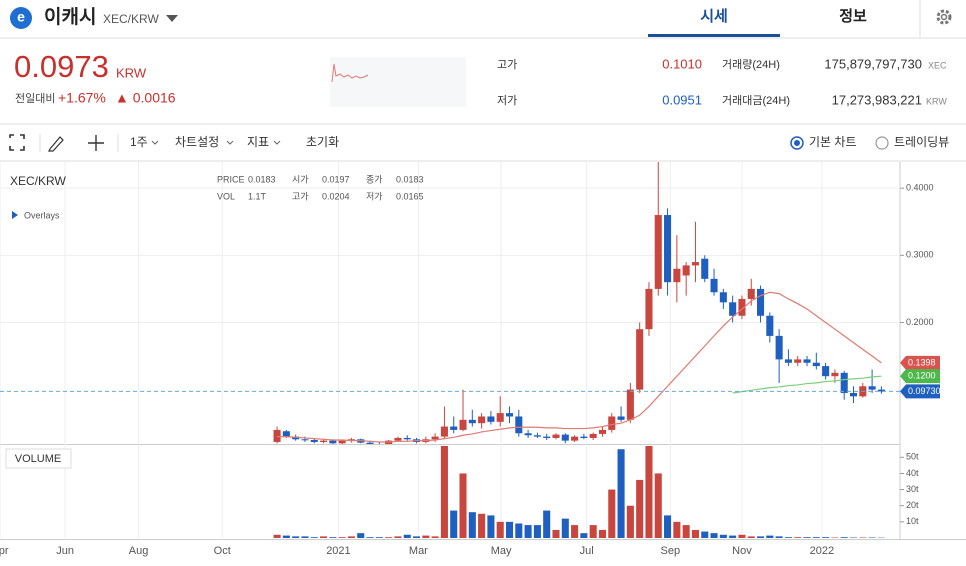 The image size is (966, 566). Describe the element at coordinates (131, 72) in the screenshot. I see `price-unit: KRW` at that location.